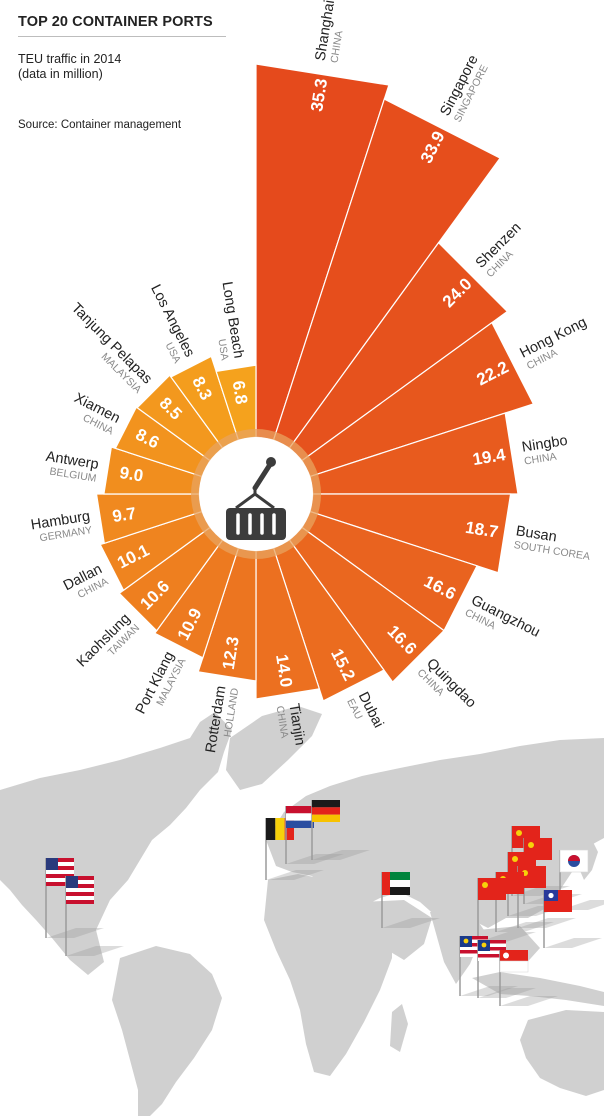 Image resolution: width=604 pixels, height=1116 pixels. What do you see at coordinates (284, 671) in the screenshot?
I see `value-label-tianjin: 14.0` at bounding box center [284, 671].